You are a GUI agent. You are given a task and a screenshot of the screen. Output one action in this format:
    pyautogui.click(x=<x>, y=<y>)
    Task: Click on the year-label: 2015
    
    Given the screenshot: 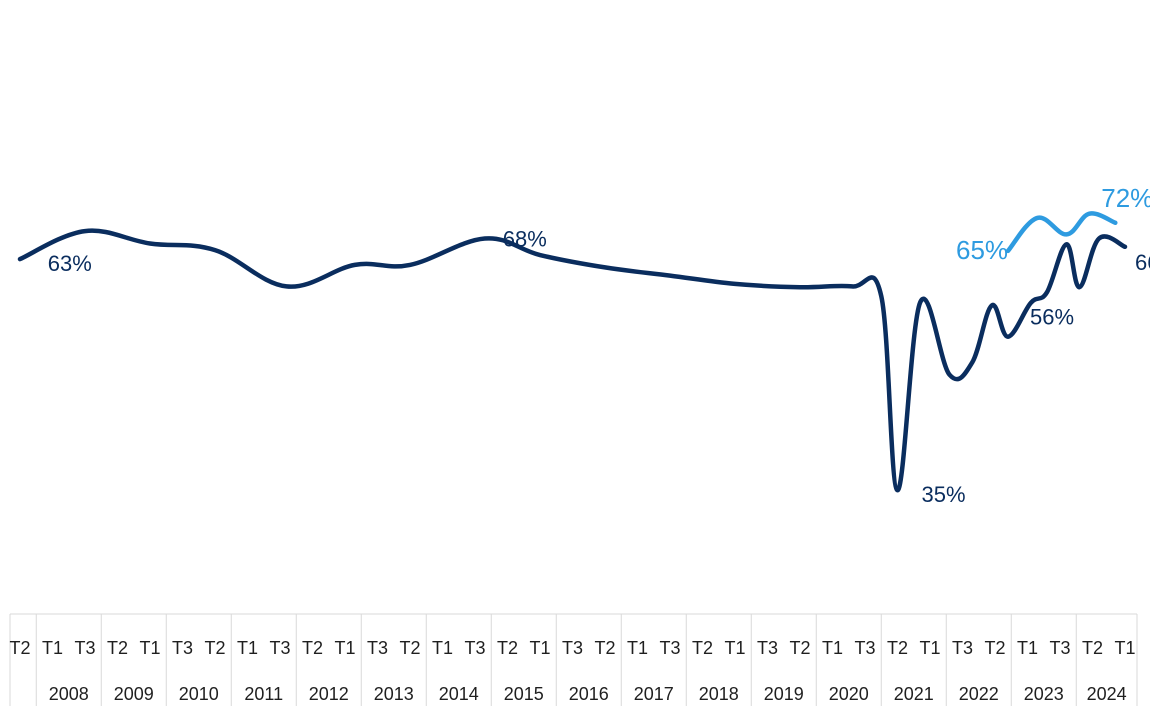 What is the action you would take?
    pyautogui.click(x=524, y=694)
    